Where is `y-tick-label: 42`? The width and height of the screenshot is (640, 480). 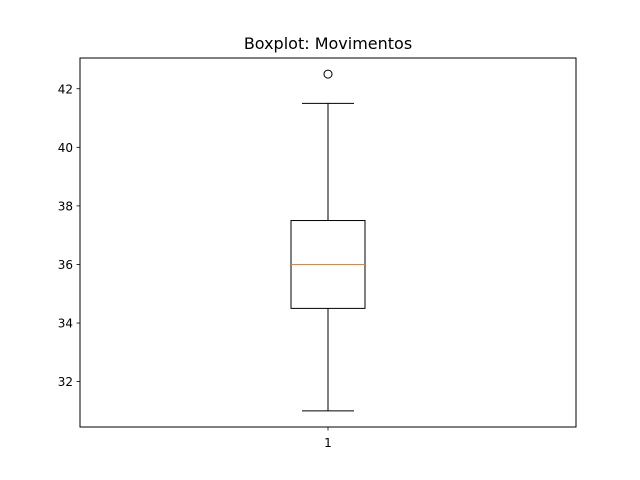
y-tick-label: 42 is located at coordinates (65, 89).